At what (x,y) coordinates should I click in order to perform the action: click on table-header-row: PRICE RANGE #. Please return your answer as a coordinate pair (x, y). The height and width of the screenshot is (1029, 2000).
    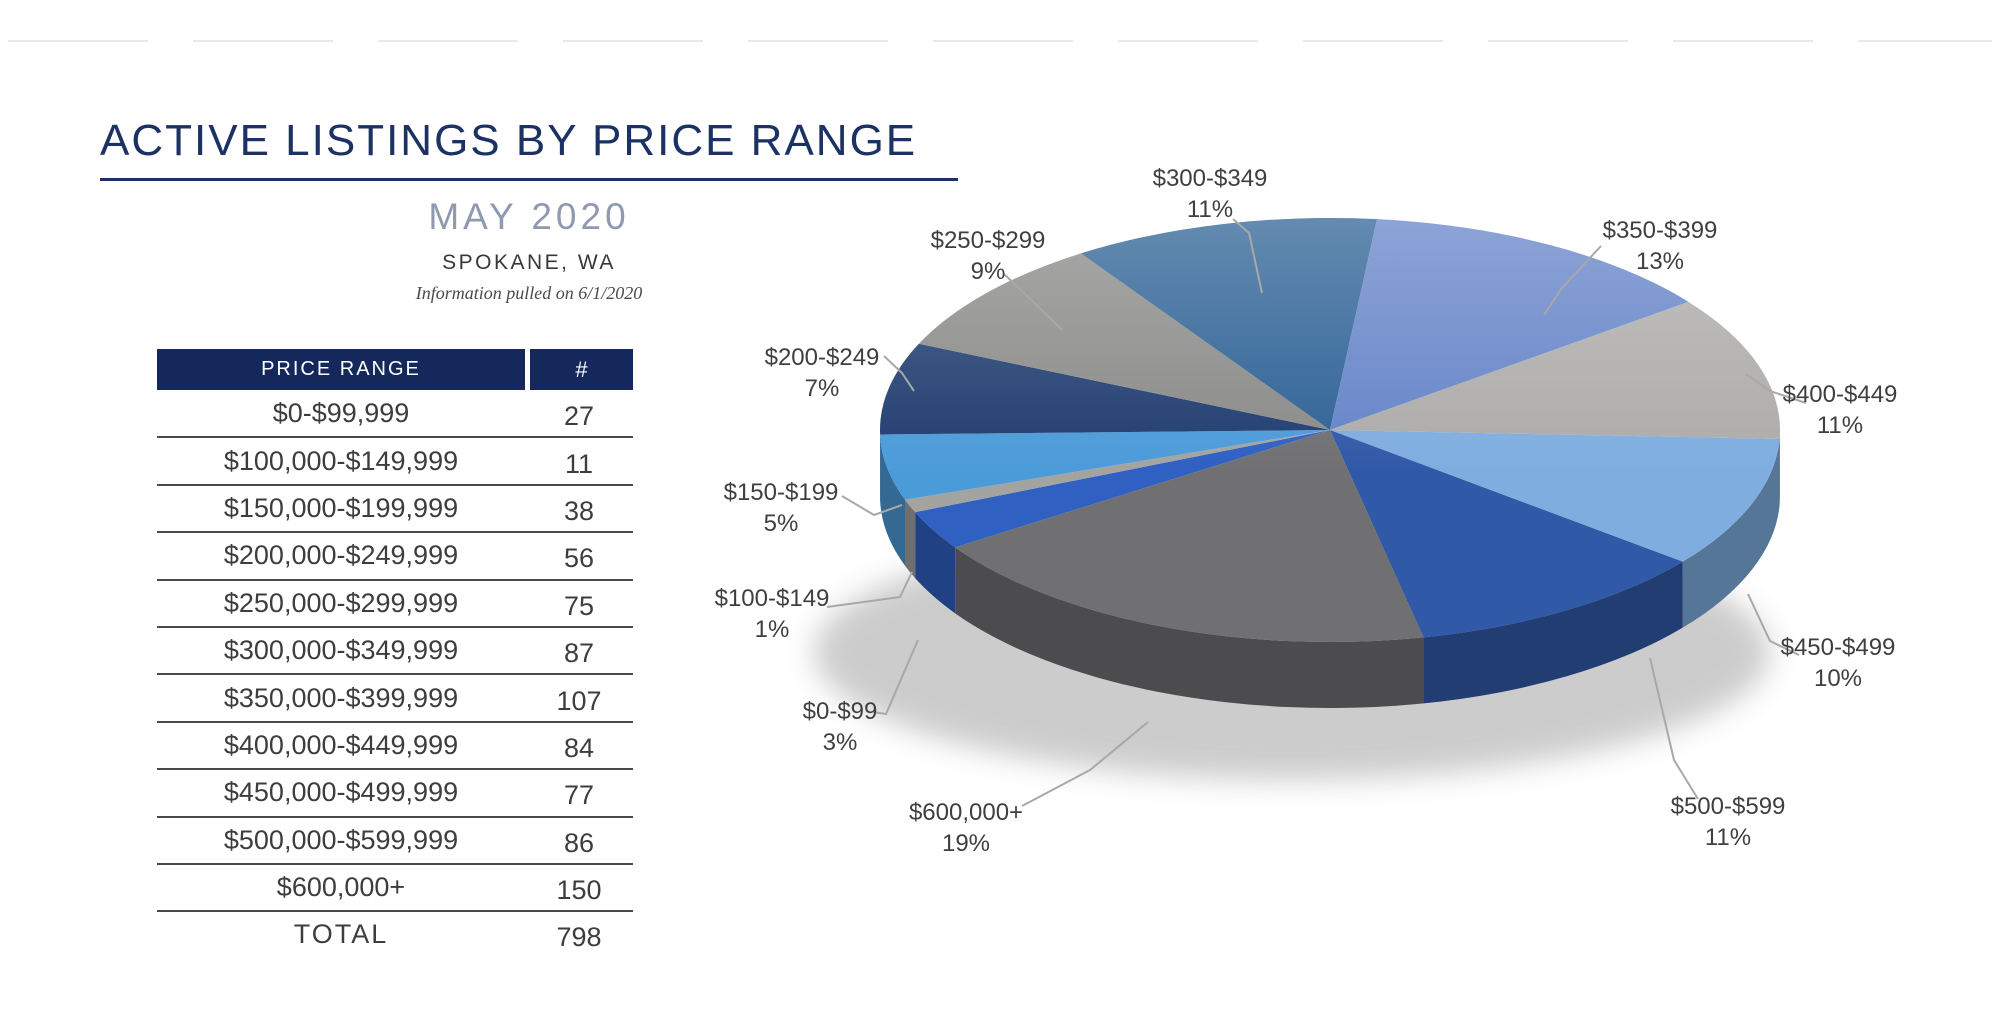
    Looking at the image, I should click on (395, 369).